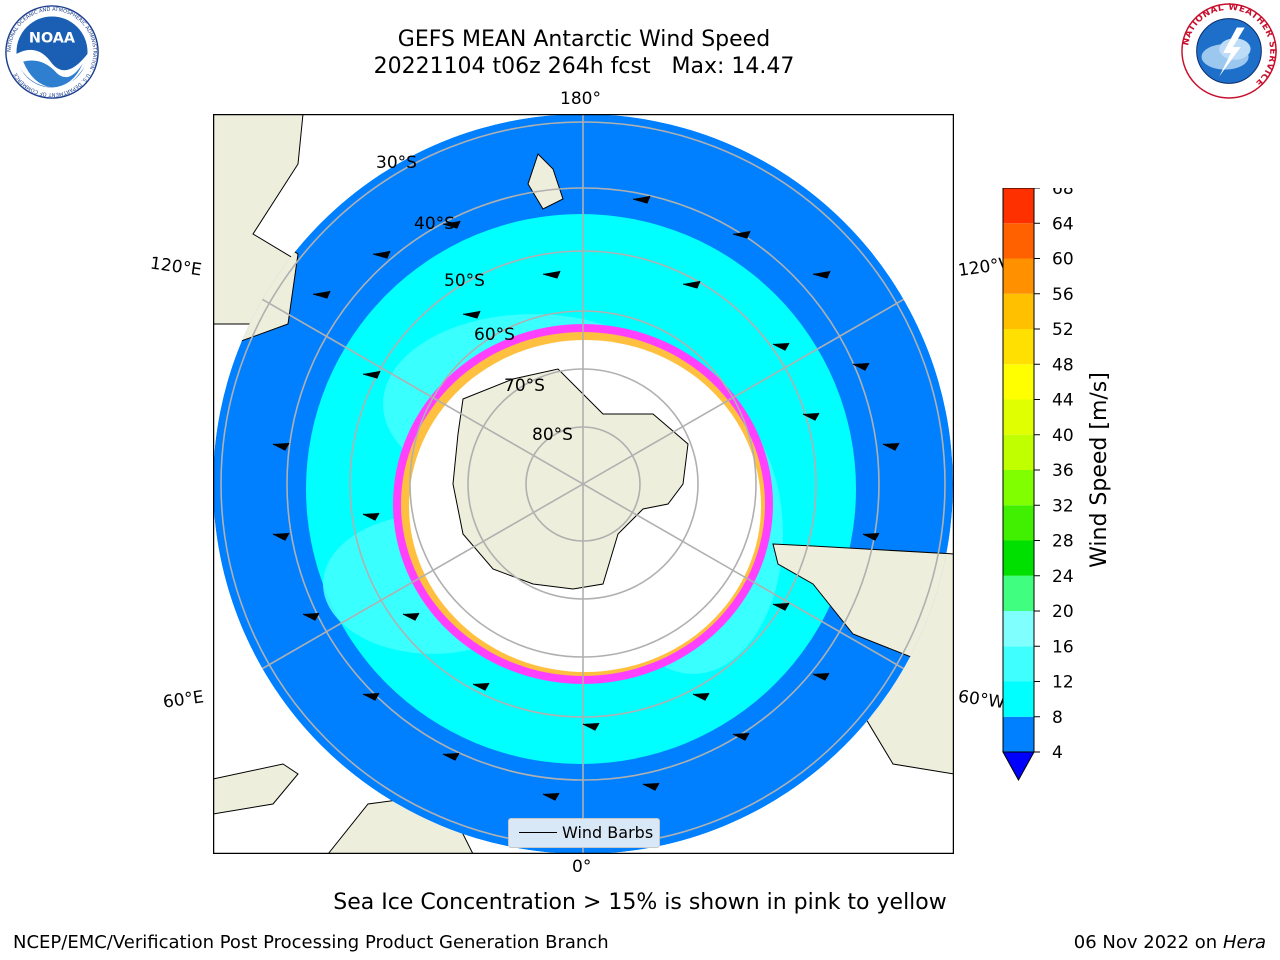 This screenshot has width=1280, height=960. Describe the element at coordinates (1063, 506) in the screenshot. I see `colorbar-tick-label: 32` at that location.